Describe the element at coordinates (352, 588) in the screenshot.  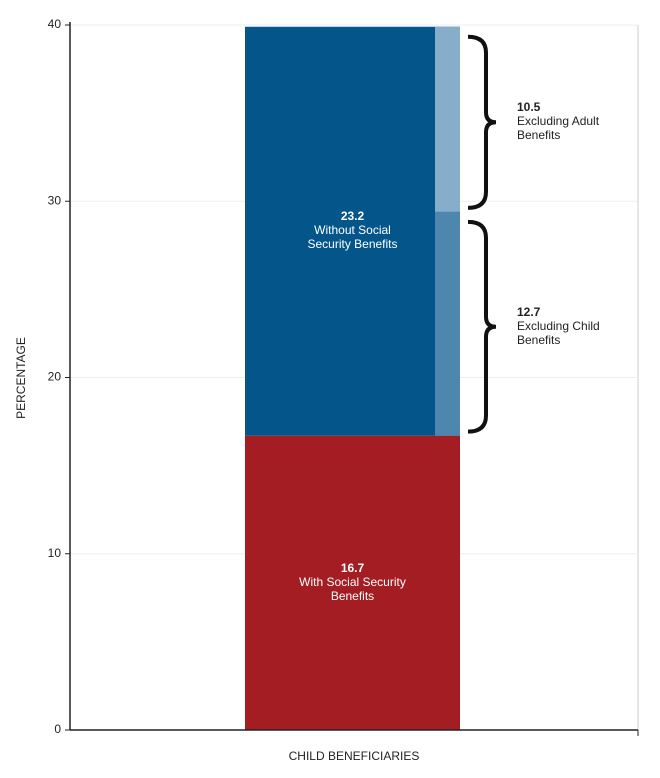
I see `segment-name: With Social Security Benefits` at that location.